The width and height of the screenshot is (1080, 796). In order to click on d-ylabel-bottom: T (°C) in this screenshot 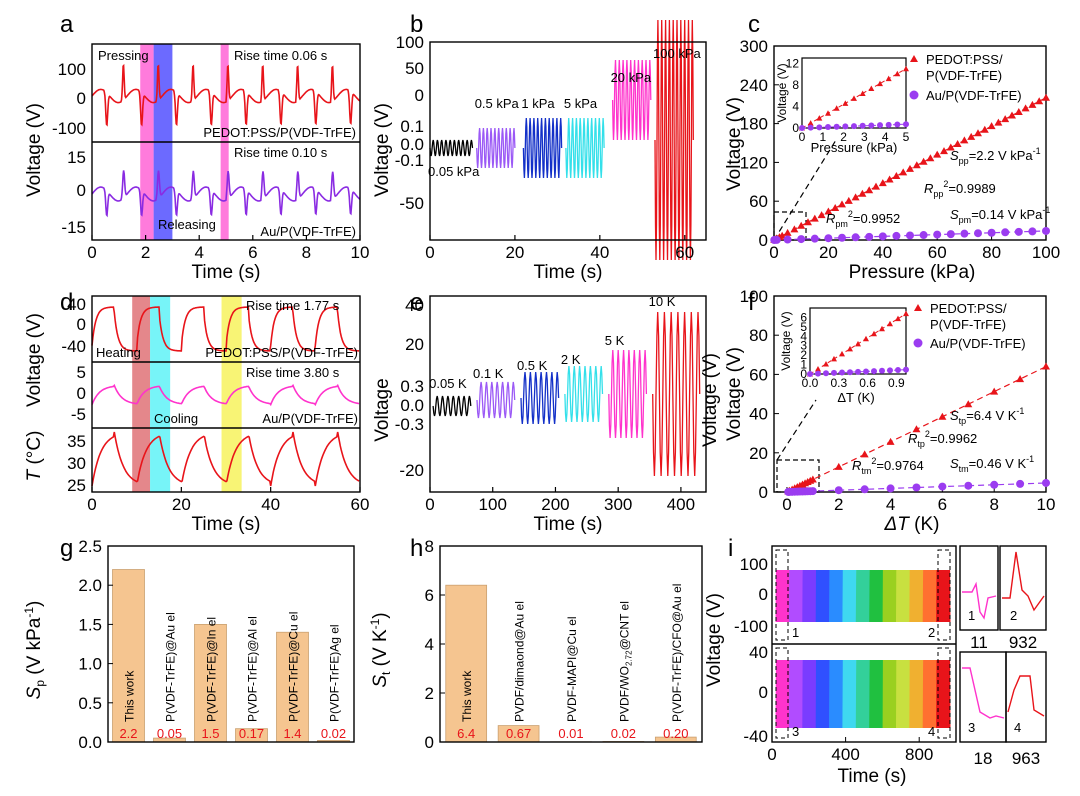, I will do `click(34, 456)`.